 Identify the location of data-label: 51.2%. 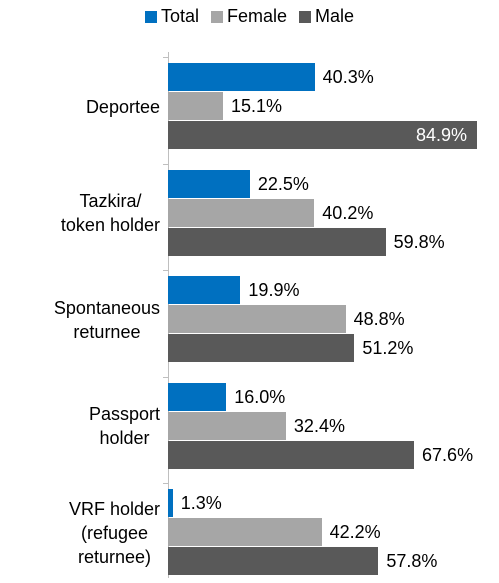
(388, 348).